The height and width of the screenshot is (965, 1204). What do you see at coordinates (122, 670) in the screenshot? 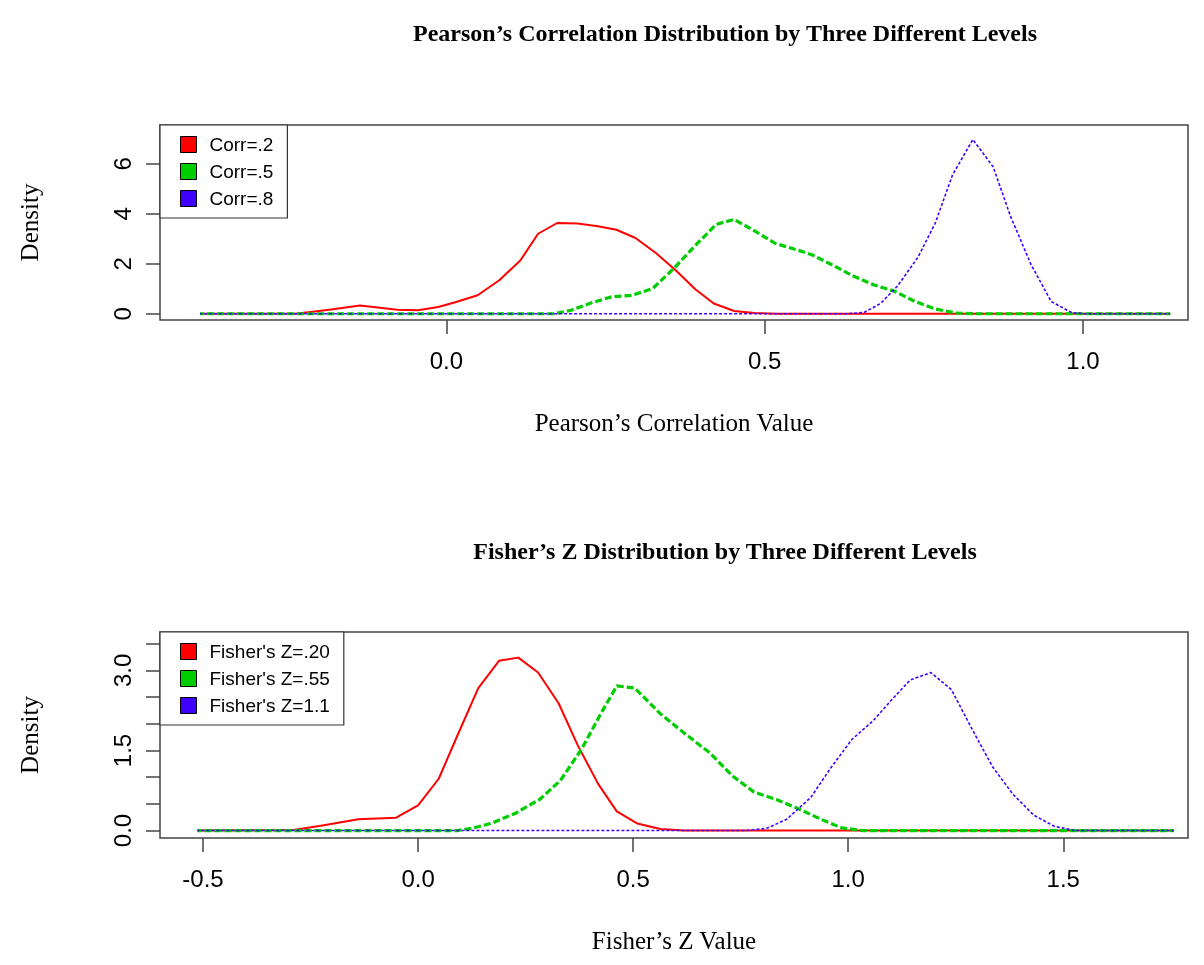
I see `y-tick-label: 3.0` at bounding box center [122, 670].